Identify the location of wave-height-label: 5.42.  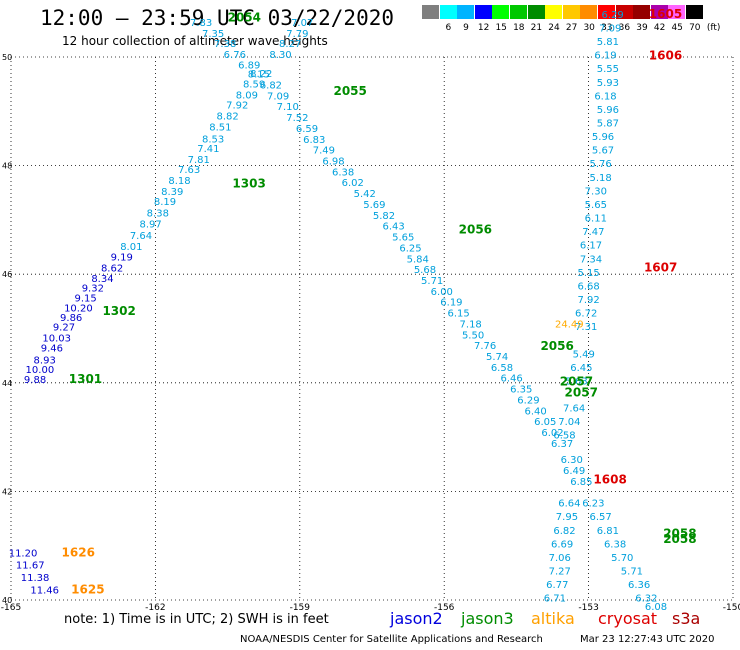
(365, 194).